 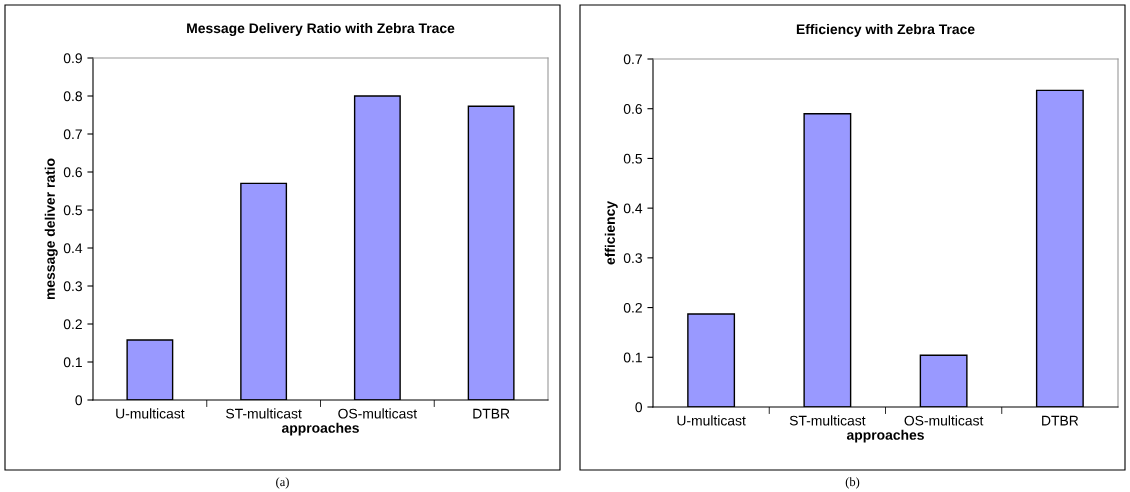 I want to click on chart-title: Efficiency with Zebra Trace, so click(x=885, y=30).